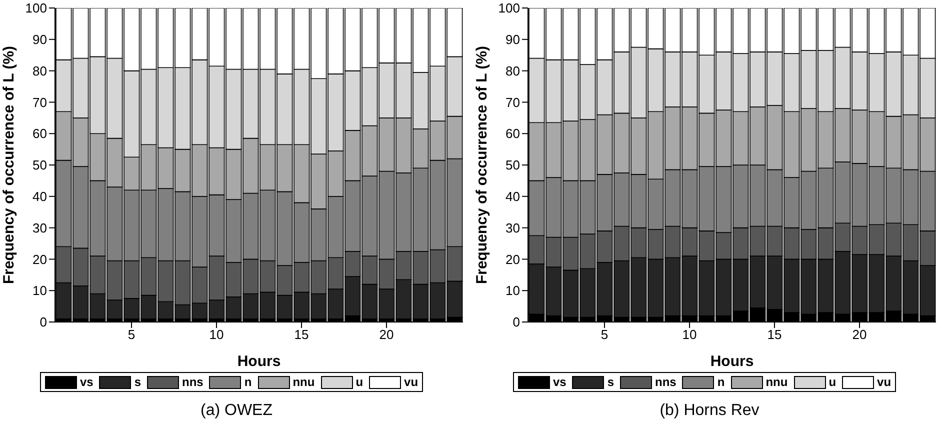 The image size is (946, 440). I want to click on text: (a) OWEZ, so click(237, 411).